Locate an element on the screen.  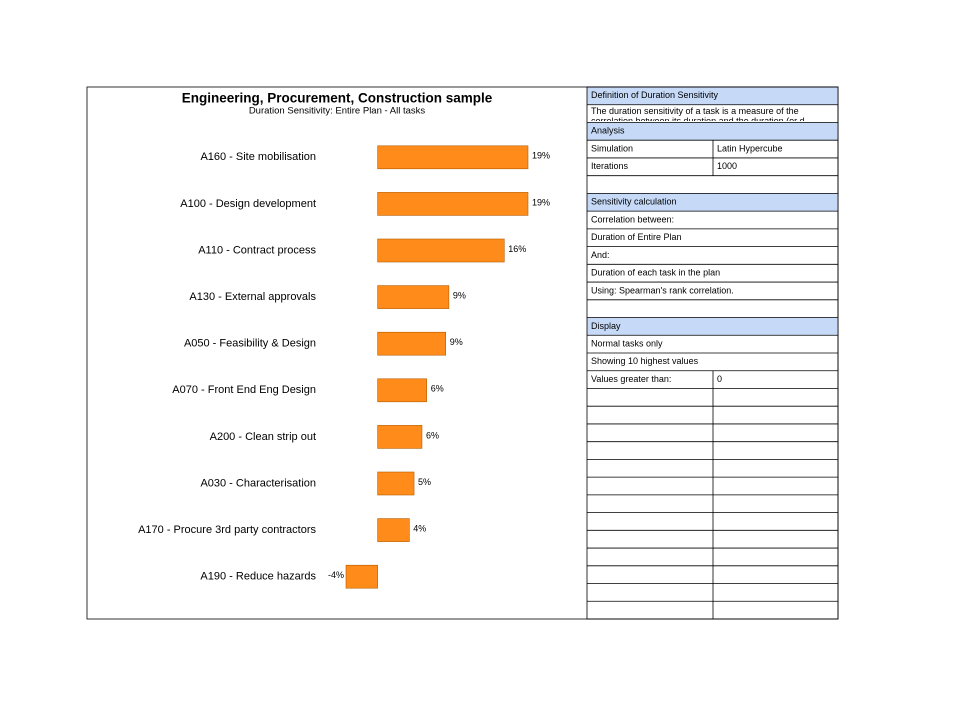
panel-label: Simulation is located at coordinates (612, 148).